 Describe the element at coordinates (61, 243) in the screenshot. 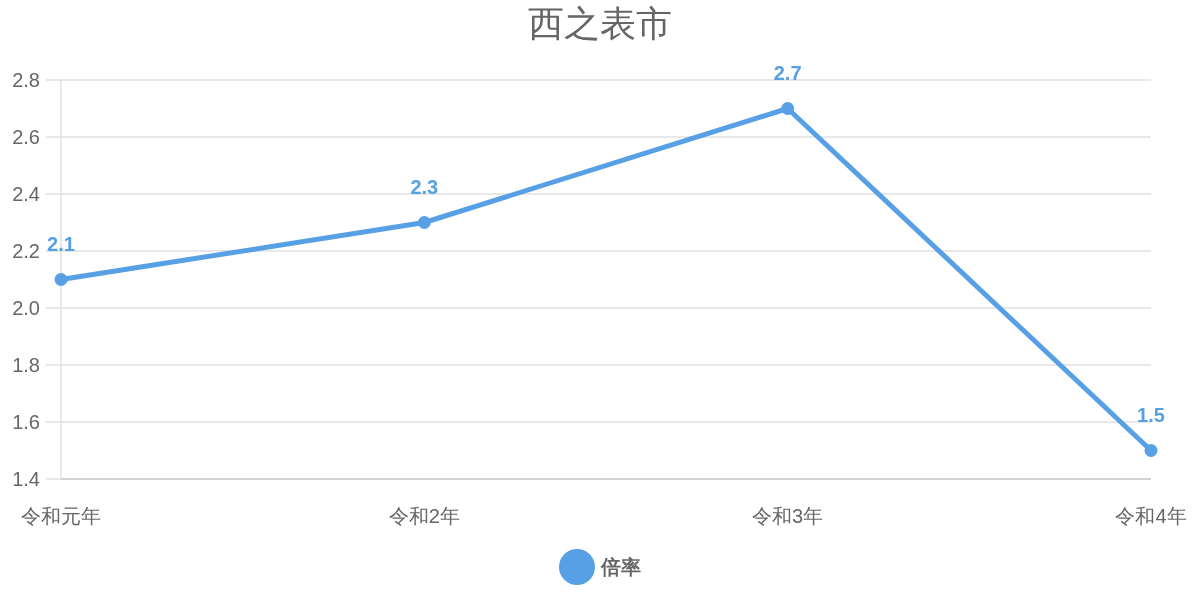

I see `data-label: 2.1` at that location.